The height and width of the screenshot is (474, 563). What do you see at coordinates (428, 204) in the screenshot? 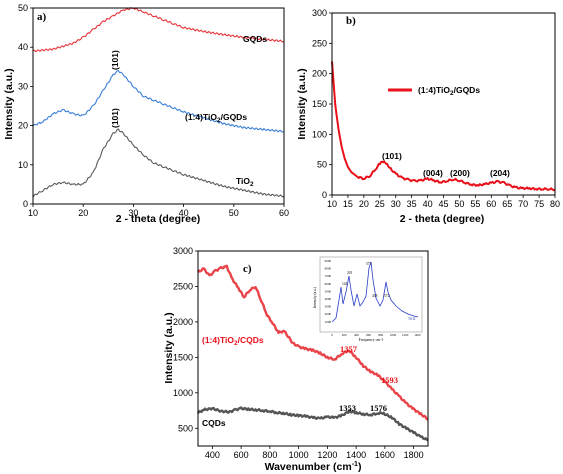
I see `panel-b-xtick-label: 40` at bounding box center [428, 204].